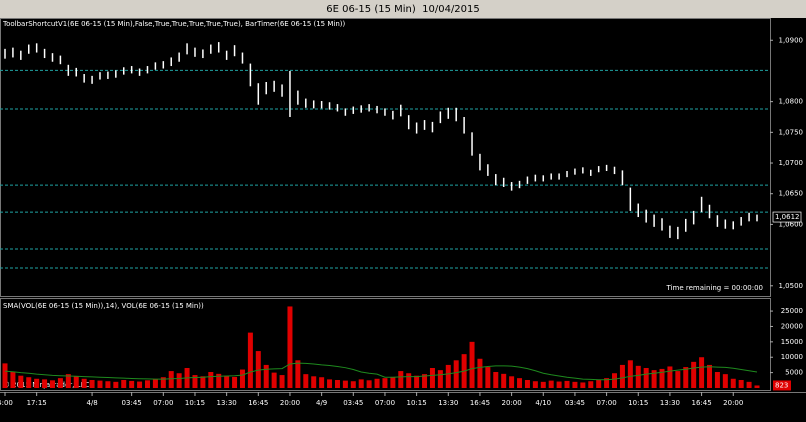 This screenshot has width=806, height=422. I want to click on x-tick-label: 4/10, so click(543, 403).